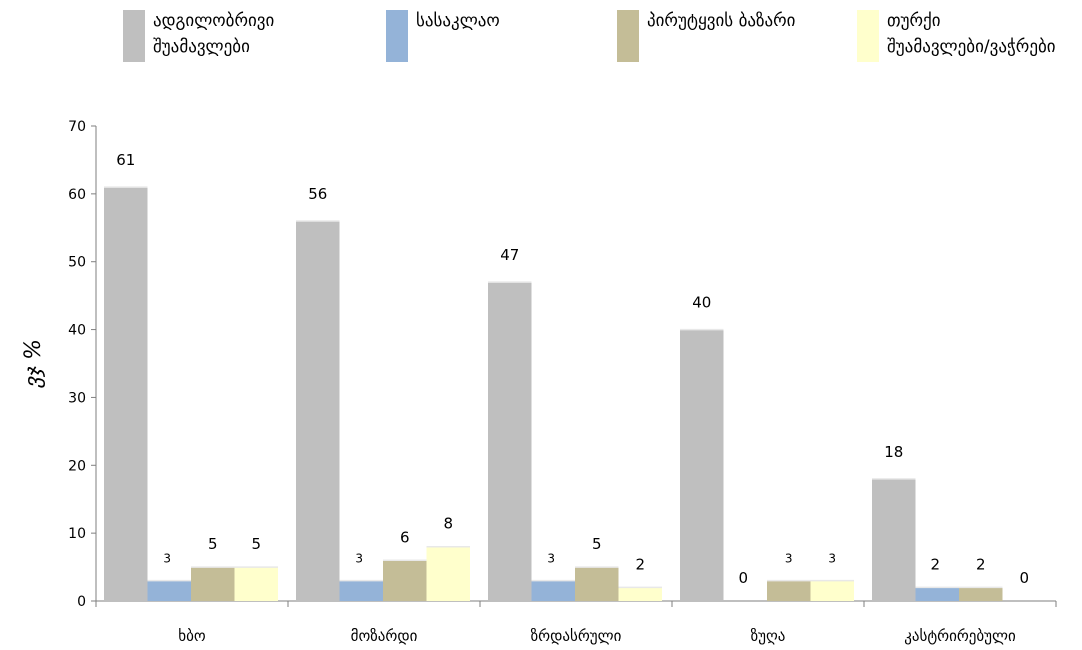  Describe the element at coordinates (77, 127) in the screenshot. I see `y-tick-label: 70` at that location.